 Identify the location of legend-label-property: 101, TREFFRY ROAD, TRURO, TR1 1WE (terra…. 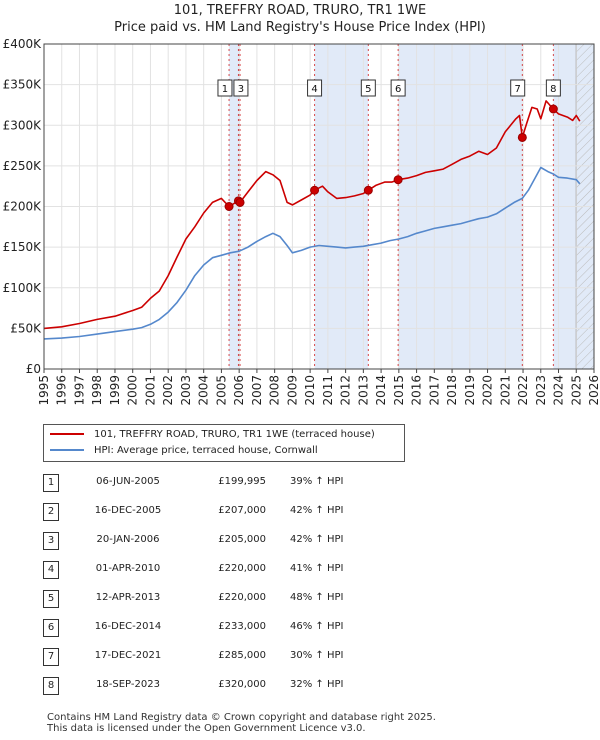
(234, 434).